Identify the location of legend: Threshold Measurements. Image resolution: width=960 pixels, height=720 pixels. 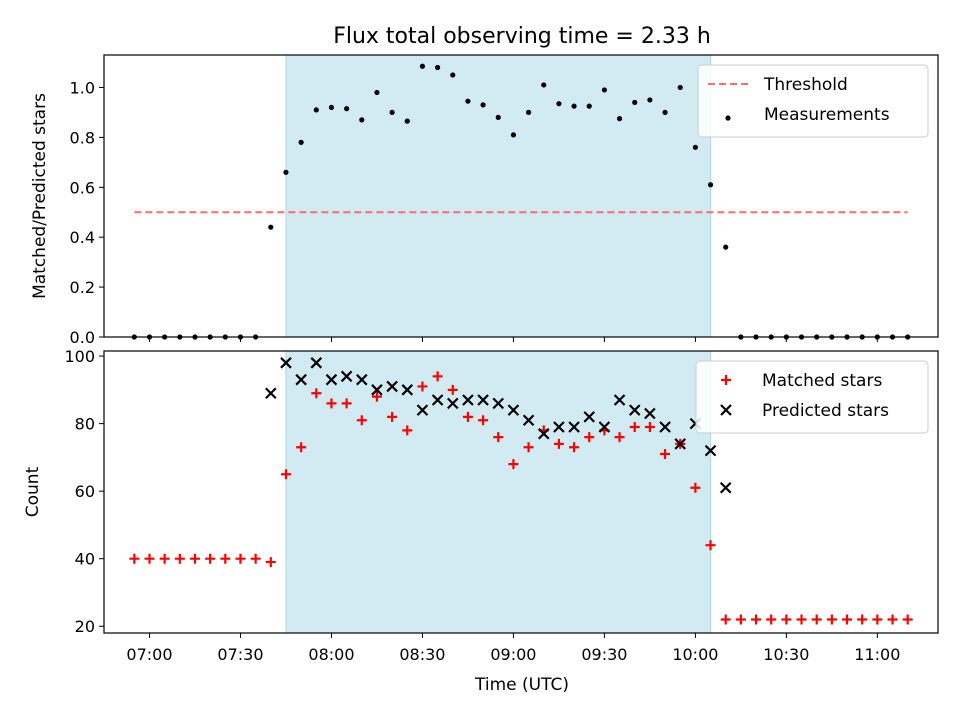
(813, 101).